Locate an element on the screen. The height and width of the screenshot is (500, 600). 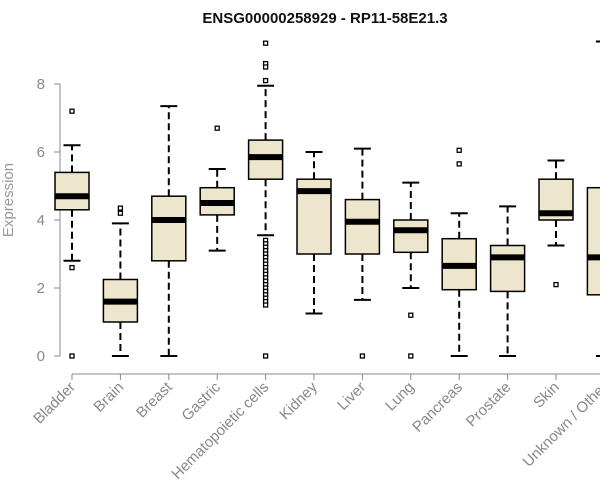
y-tick-label: 6 is located at coordinates (41, 152).